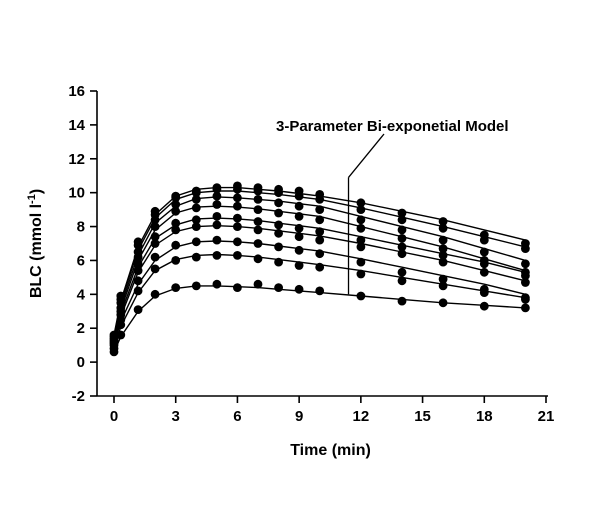  What do you see at coordinates (361, 416) in the screenshot?
I see `x-tick-label: 12` at bounding box center [361, 416].